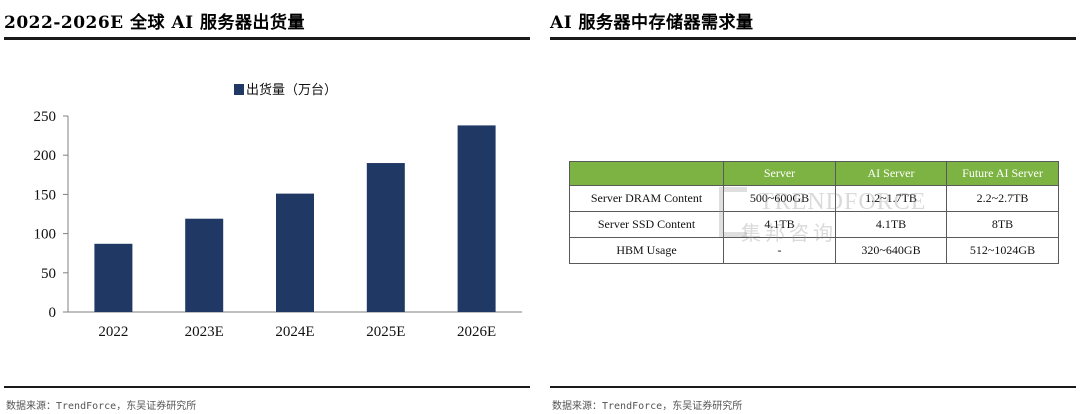  What do you see at coordinates (1002, 224) in the screenshot?
I see `table-cell: 8TB` at bounding box center [1002, 224].